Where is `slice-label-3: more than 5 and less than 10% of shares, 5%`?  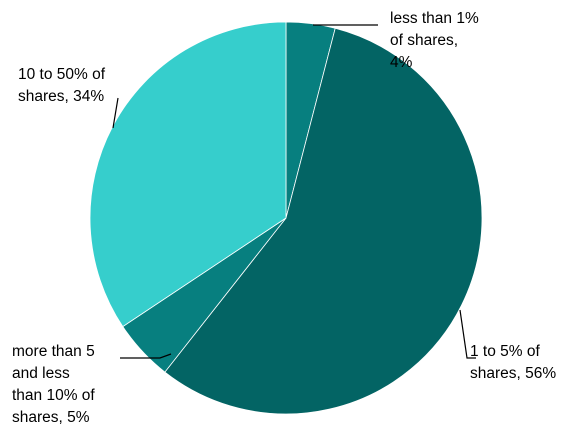
slice-label-3: more than 5 and less than 10% of shares, 5% is located at coordinates (53, 384).